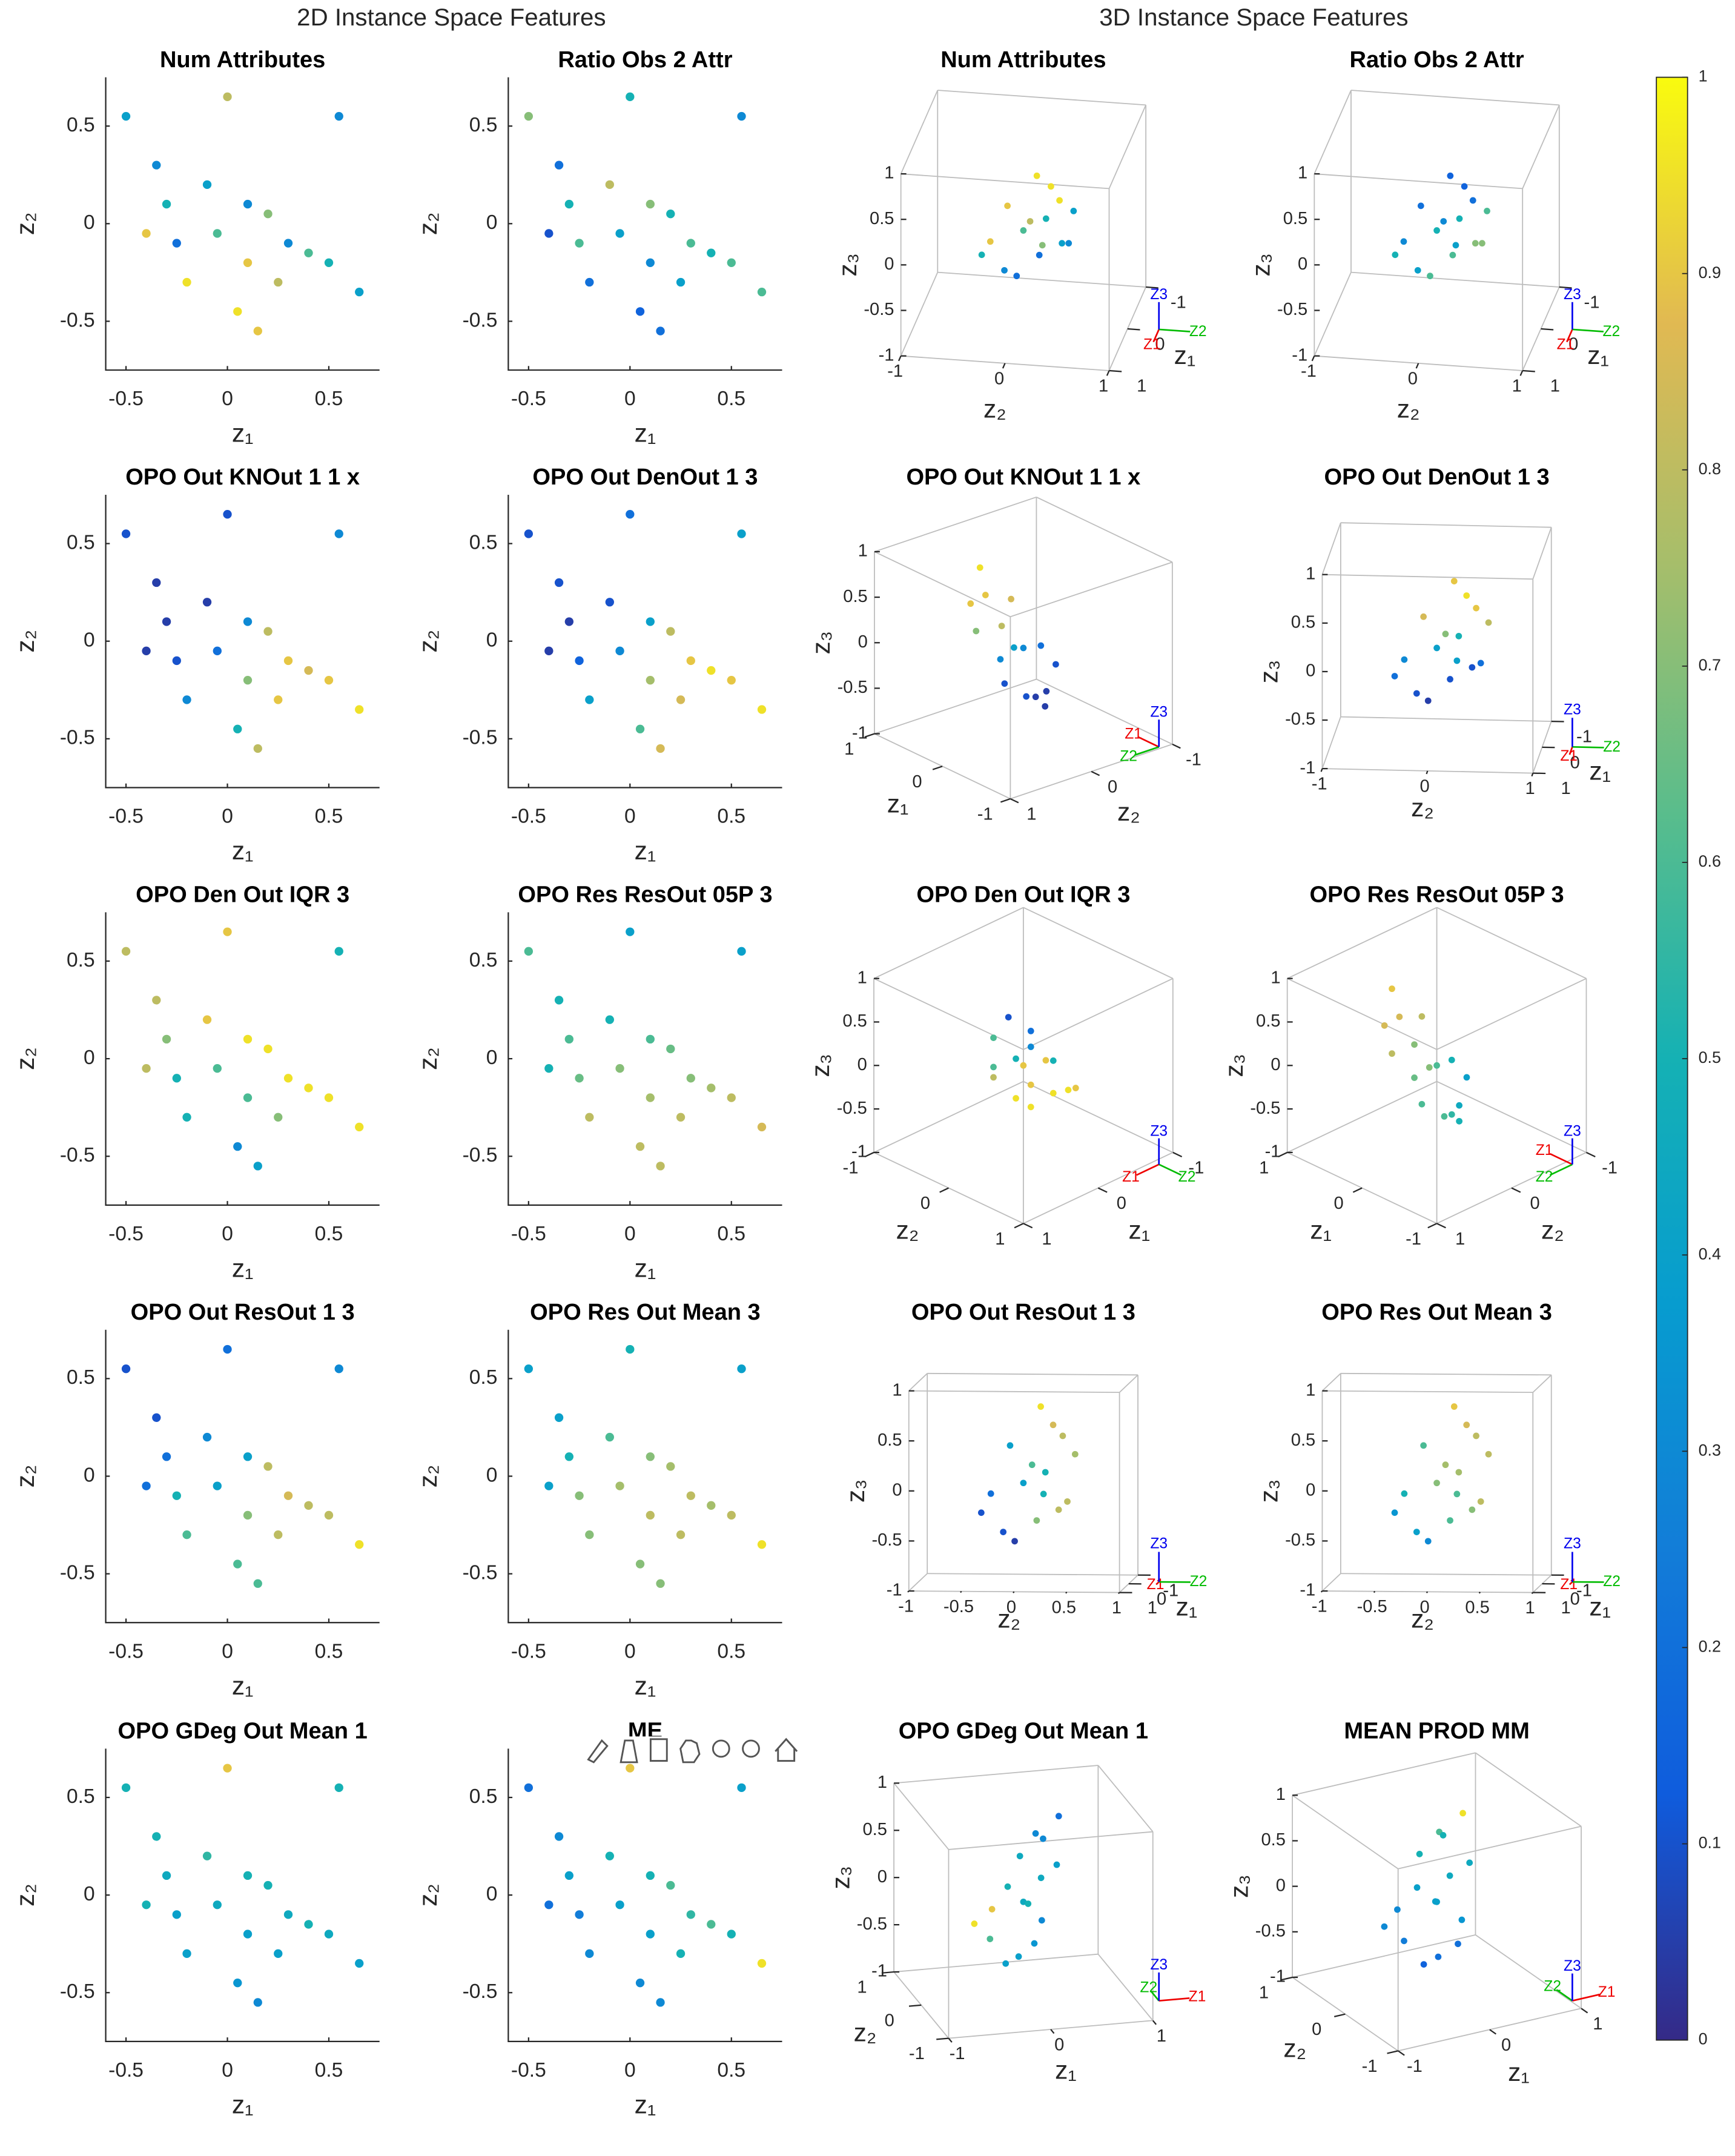  Describe the element at coordinates (721, 1748) in the screenshot. I see `zoom-in-icon` at that location.